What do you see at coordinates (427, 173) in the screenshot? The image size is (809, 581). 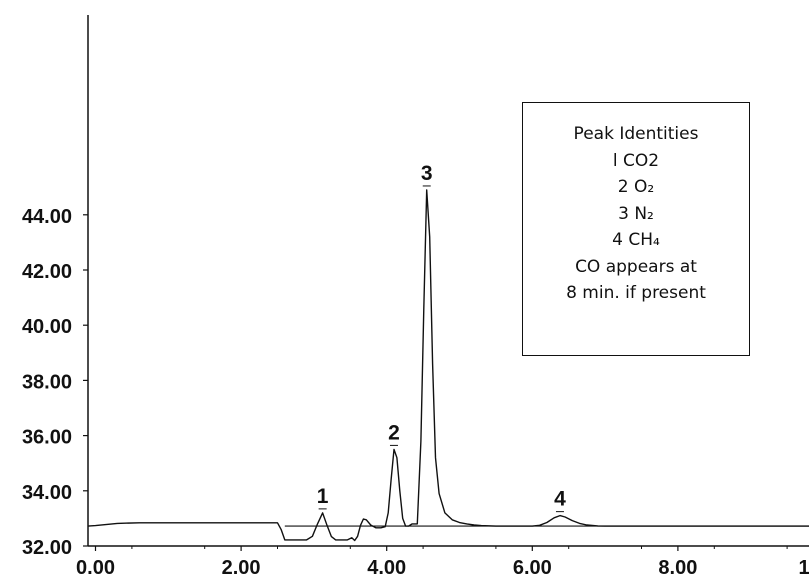 I see `peak-label-3: 3` at bounding box center [427, 173].